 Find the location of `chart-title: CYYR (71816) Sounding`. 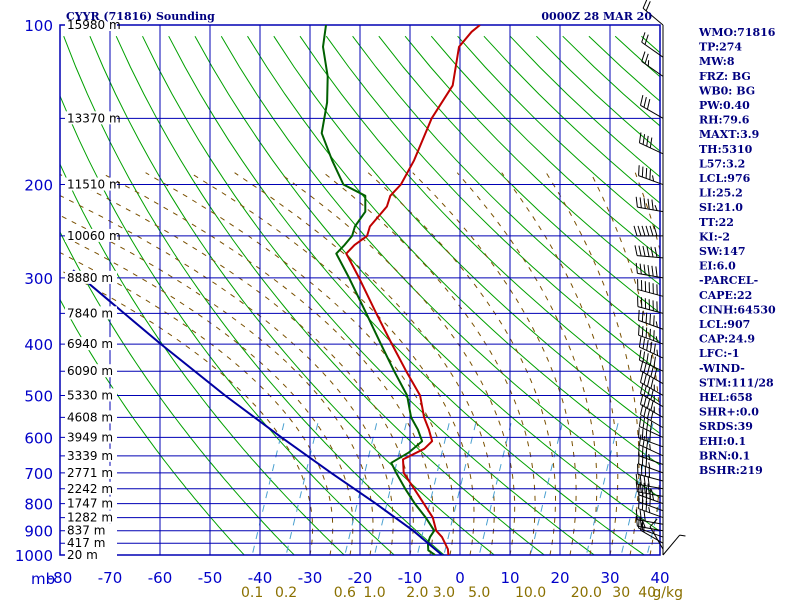

chart-title: CYYR (71816) Sounding is located at coordinates (140, 16).